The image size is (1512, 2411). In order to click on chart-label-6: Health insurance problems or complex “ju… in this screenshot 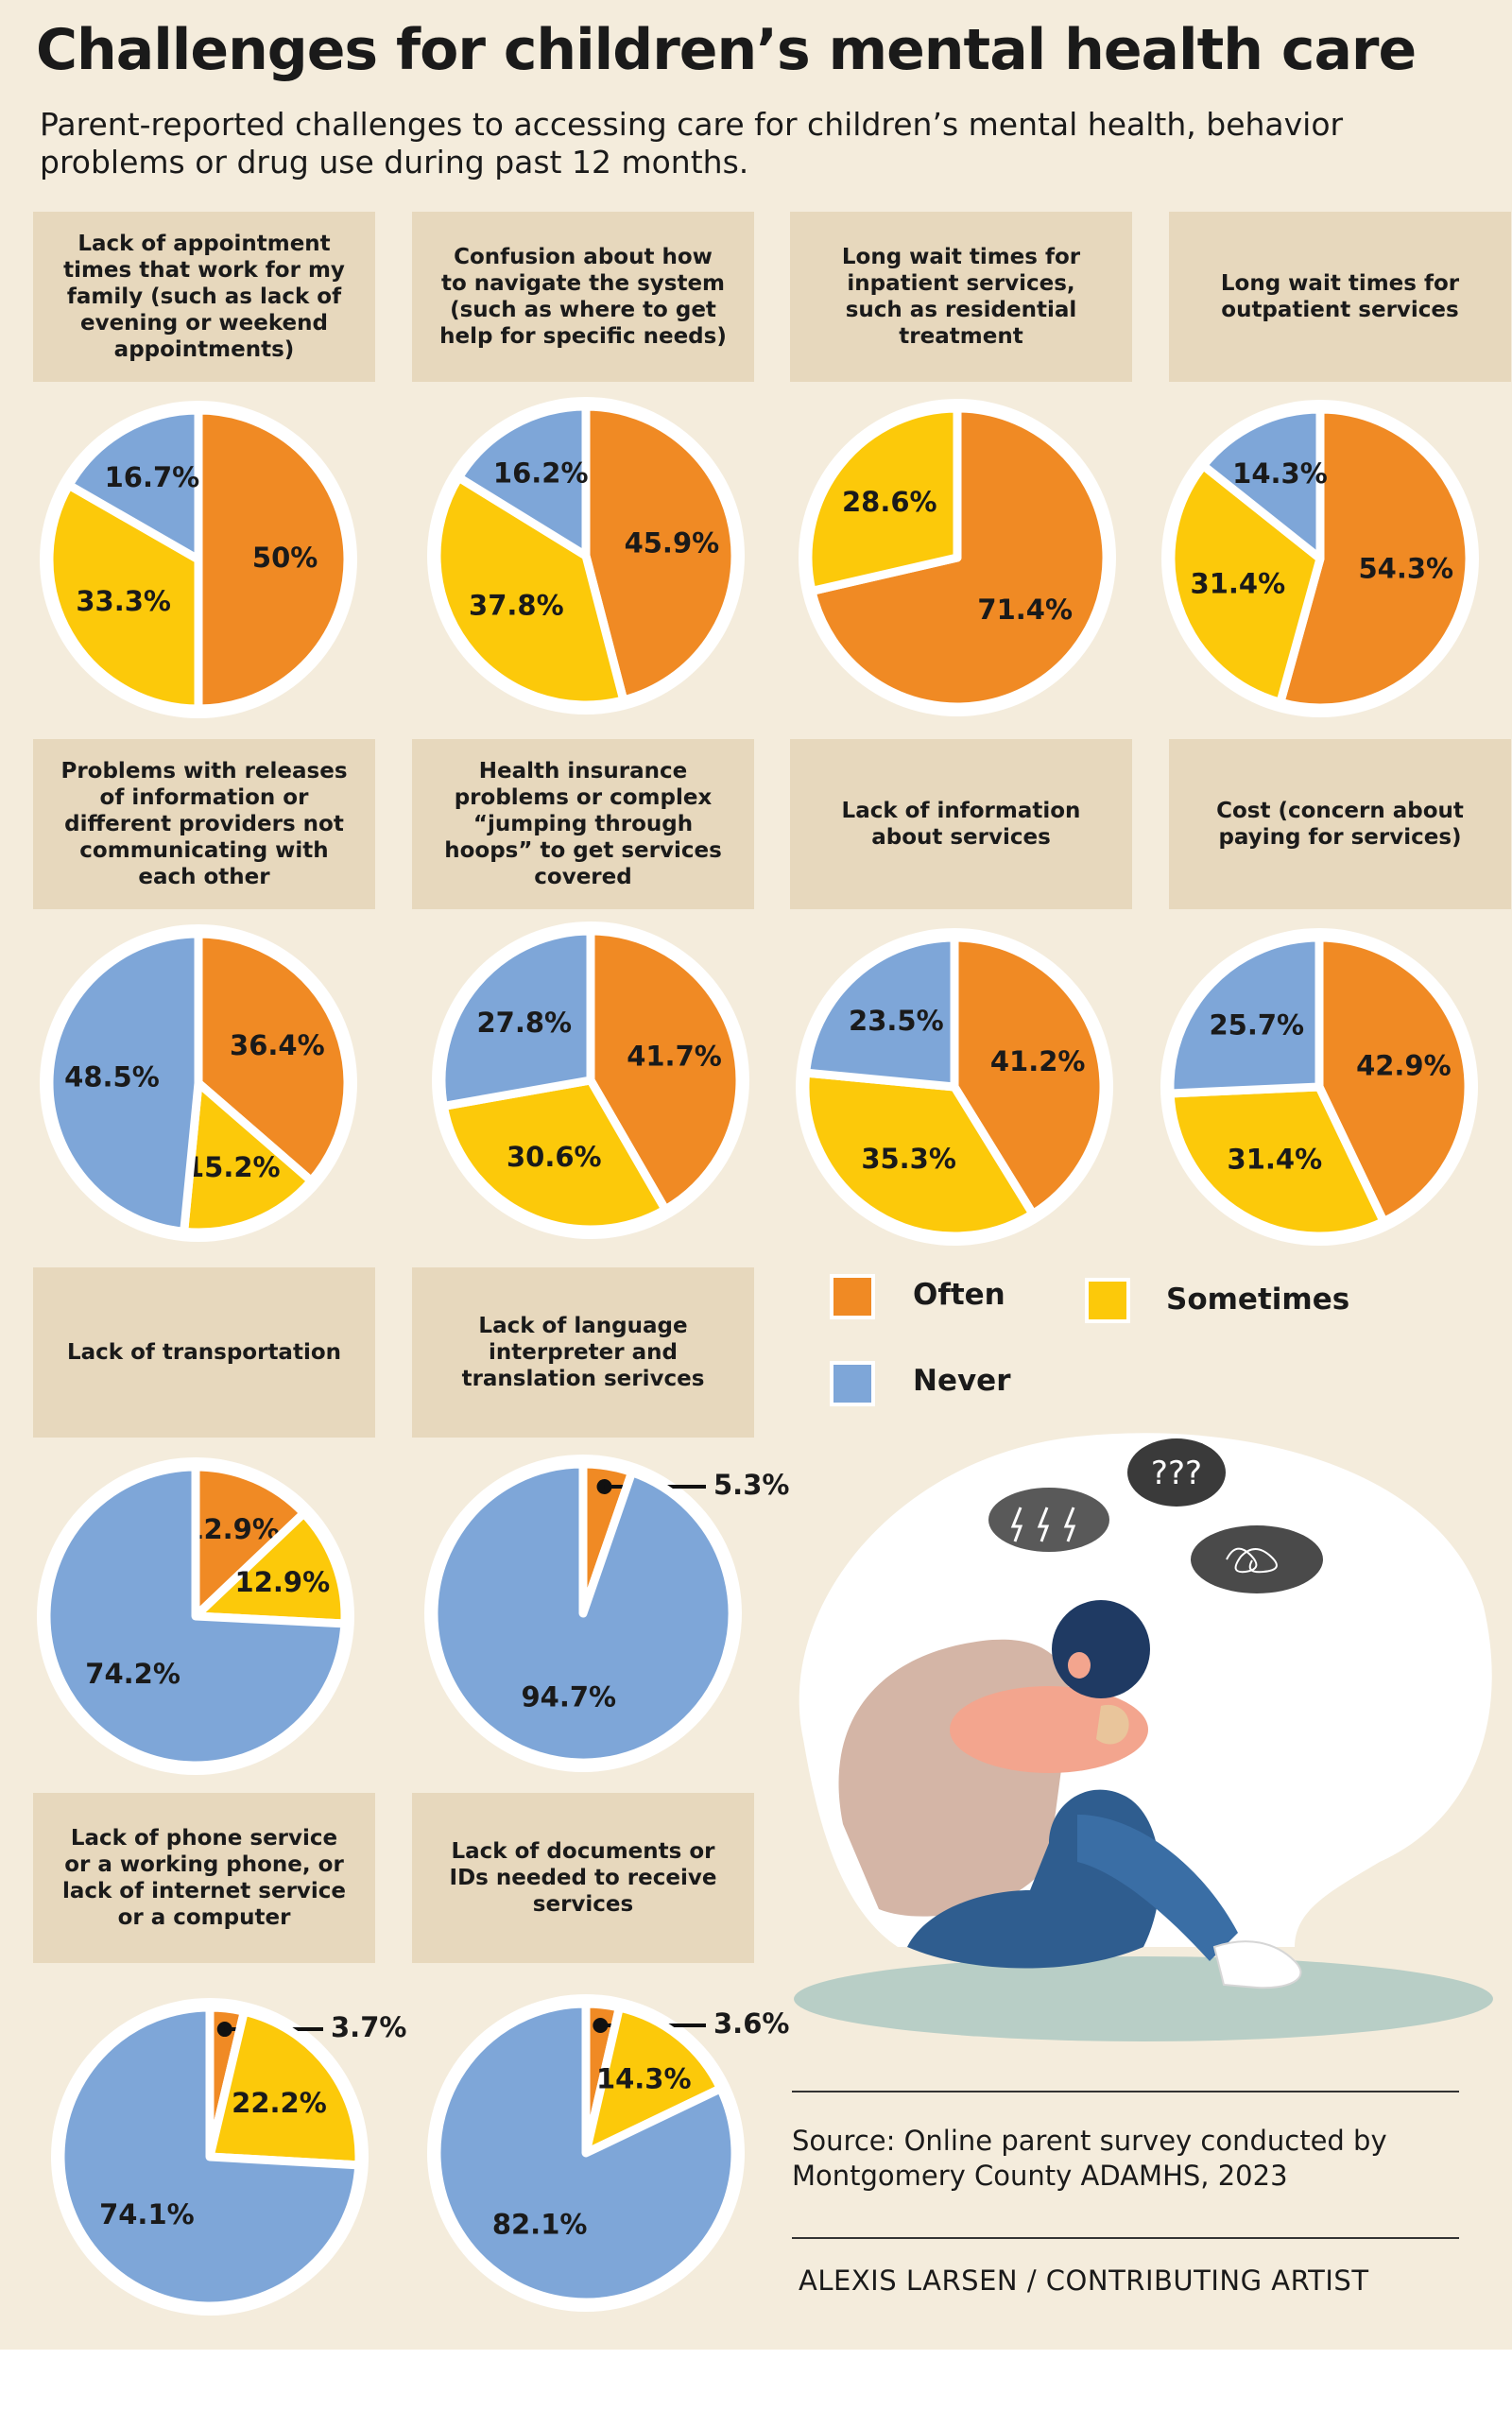, I will do `click(583, 824)`.